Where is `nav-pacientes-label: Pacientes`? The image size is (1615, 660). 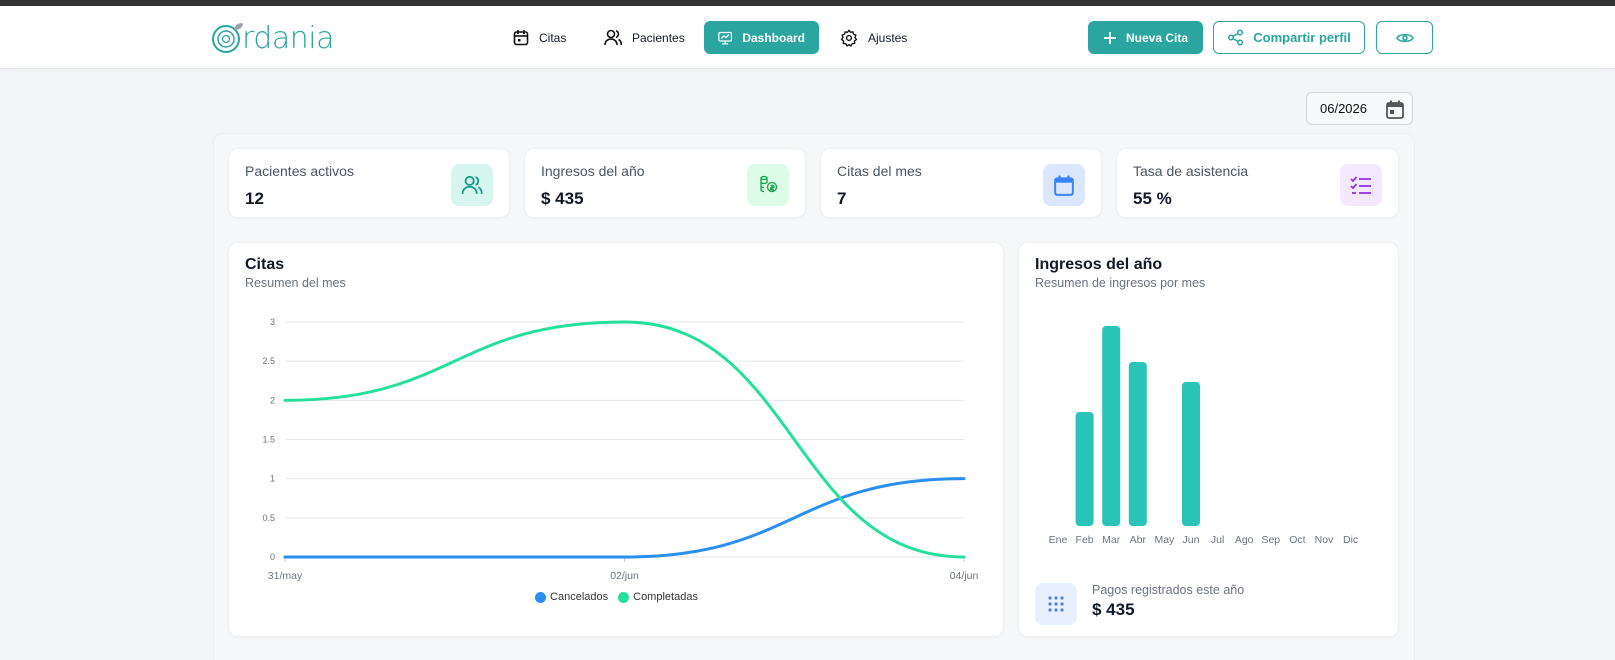 nav-pacientes-label: Pacientes is located at coordinates (658, 37).